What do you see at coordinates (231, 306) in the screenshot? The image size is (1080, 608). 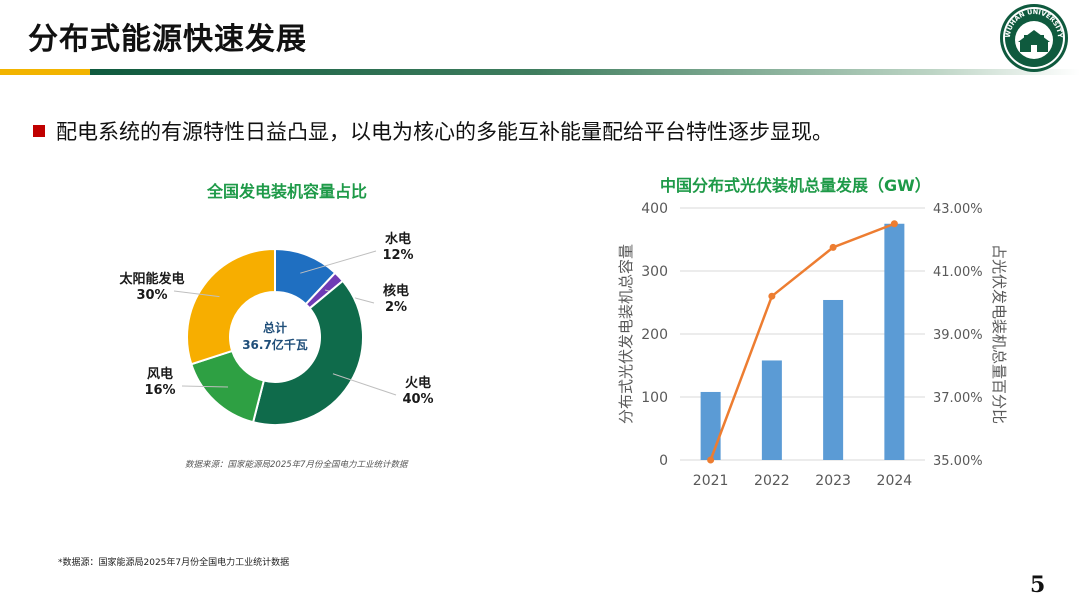 I see `donut-slice-solar` at bounding box center [231, 306].